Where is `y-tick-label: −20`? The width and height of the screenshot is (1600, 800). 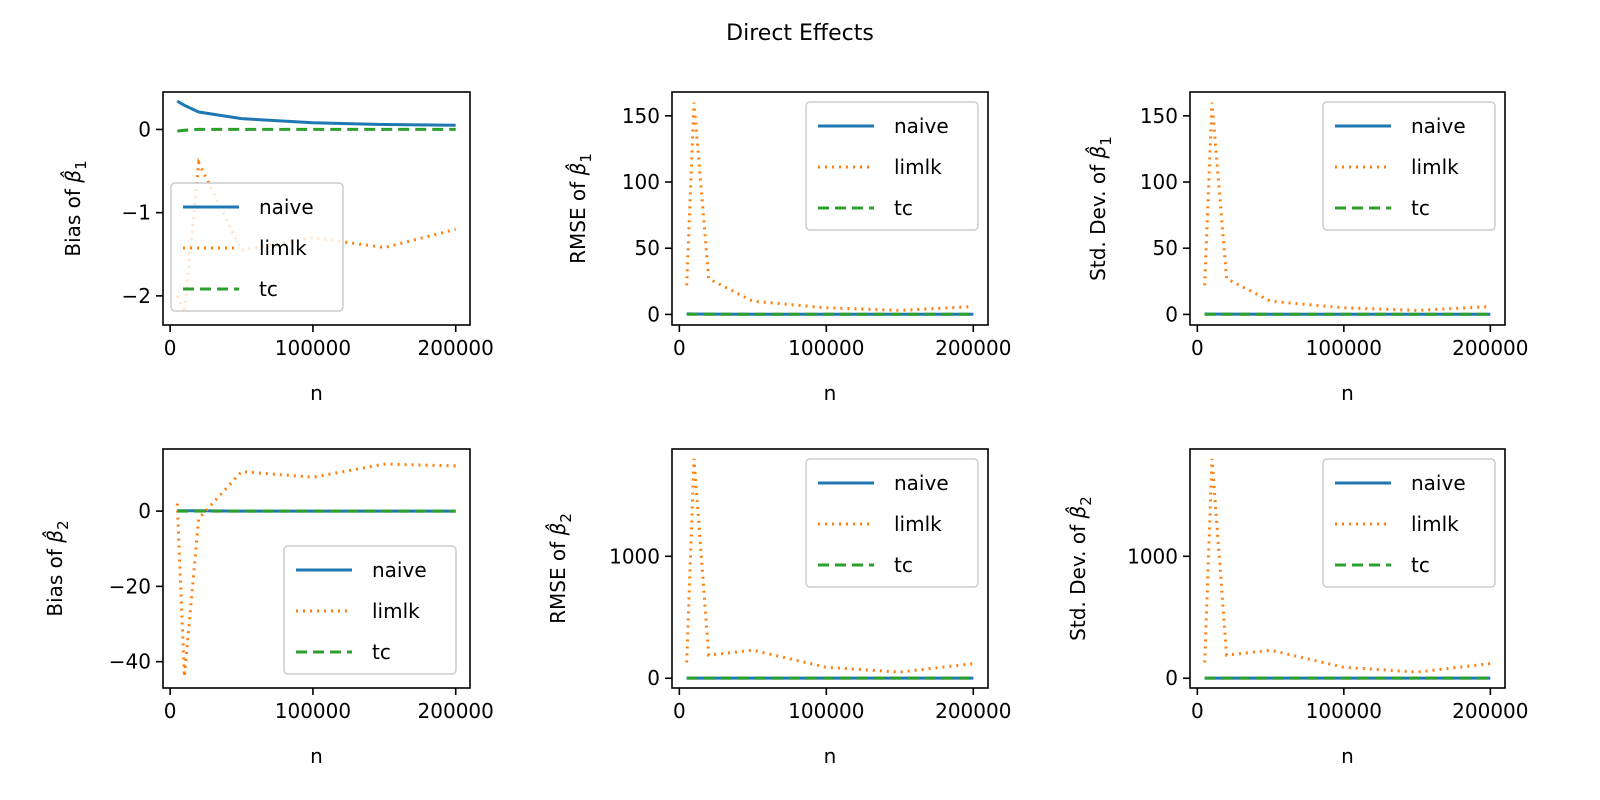
y-tick-label: −20 is located at coordinates (130, 586).